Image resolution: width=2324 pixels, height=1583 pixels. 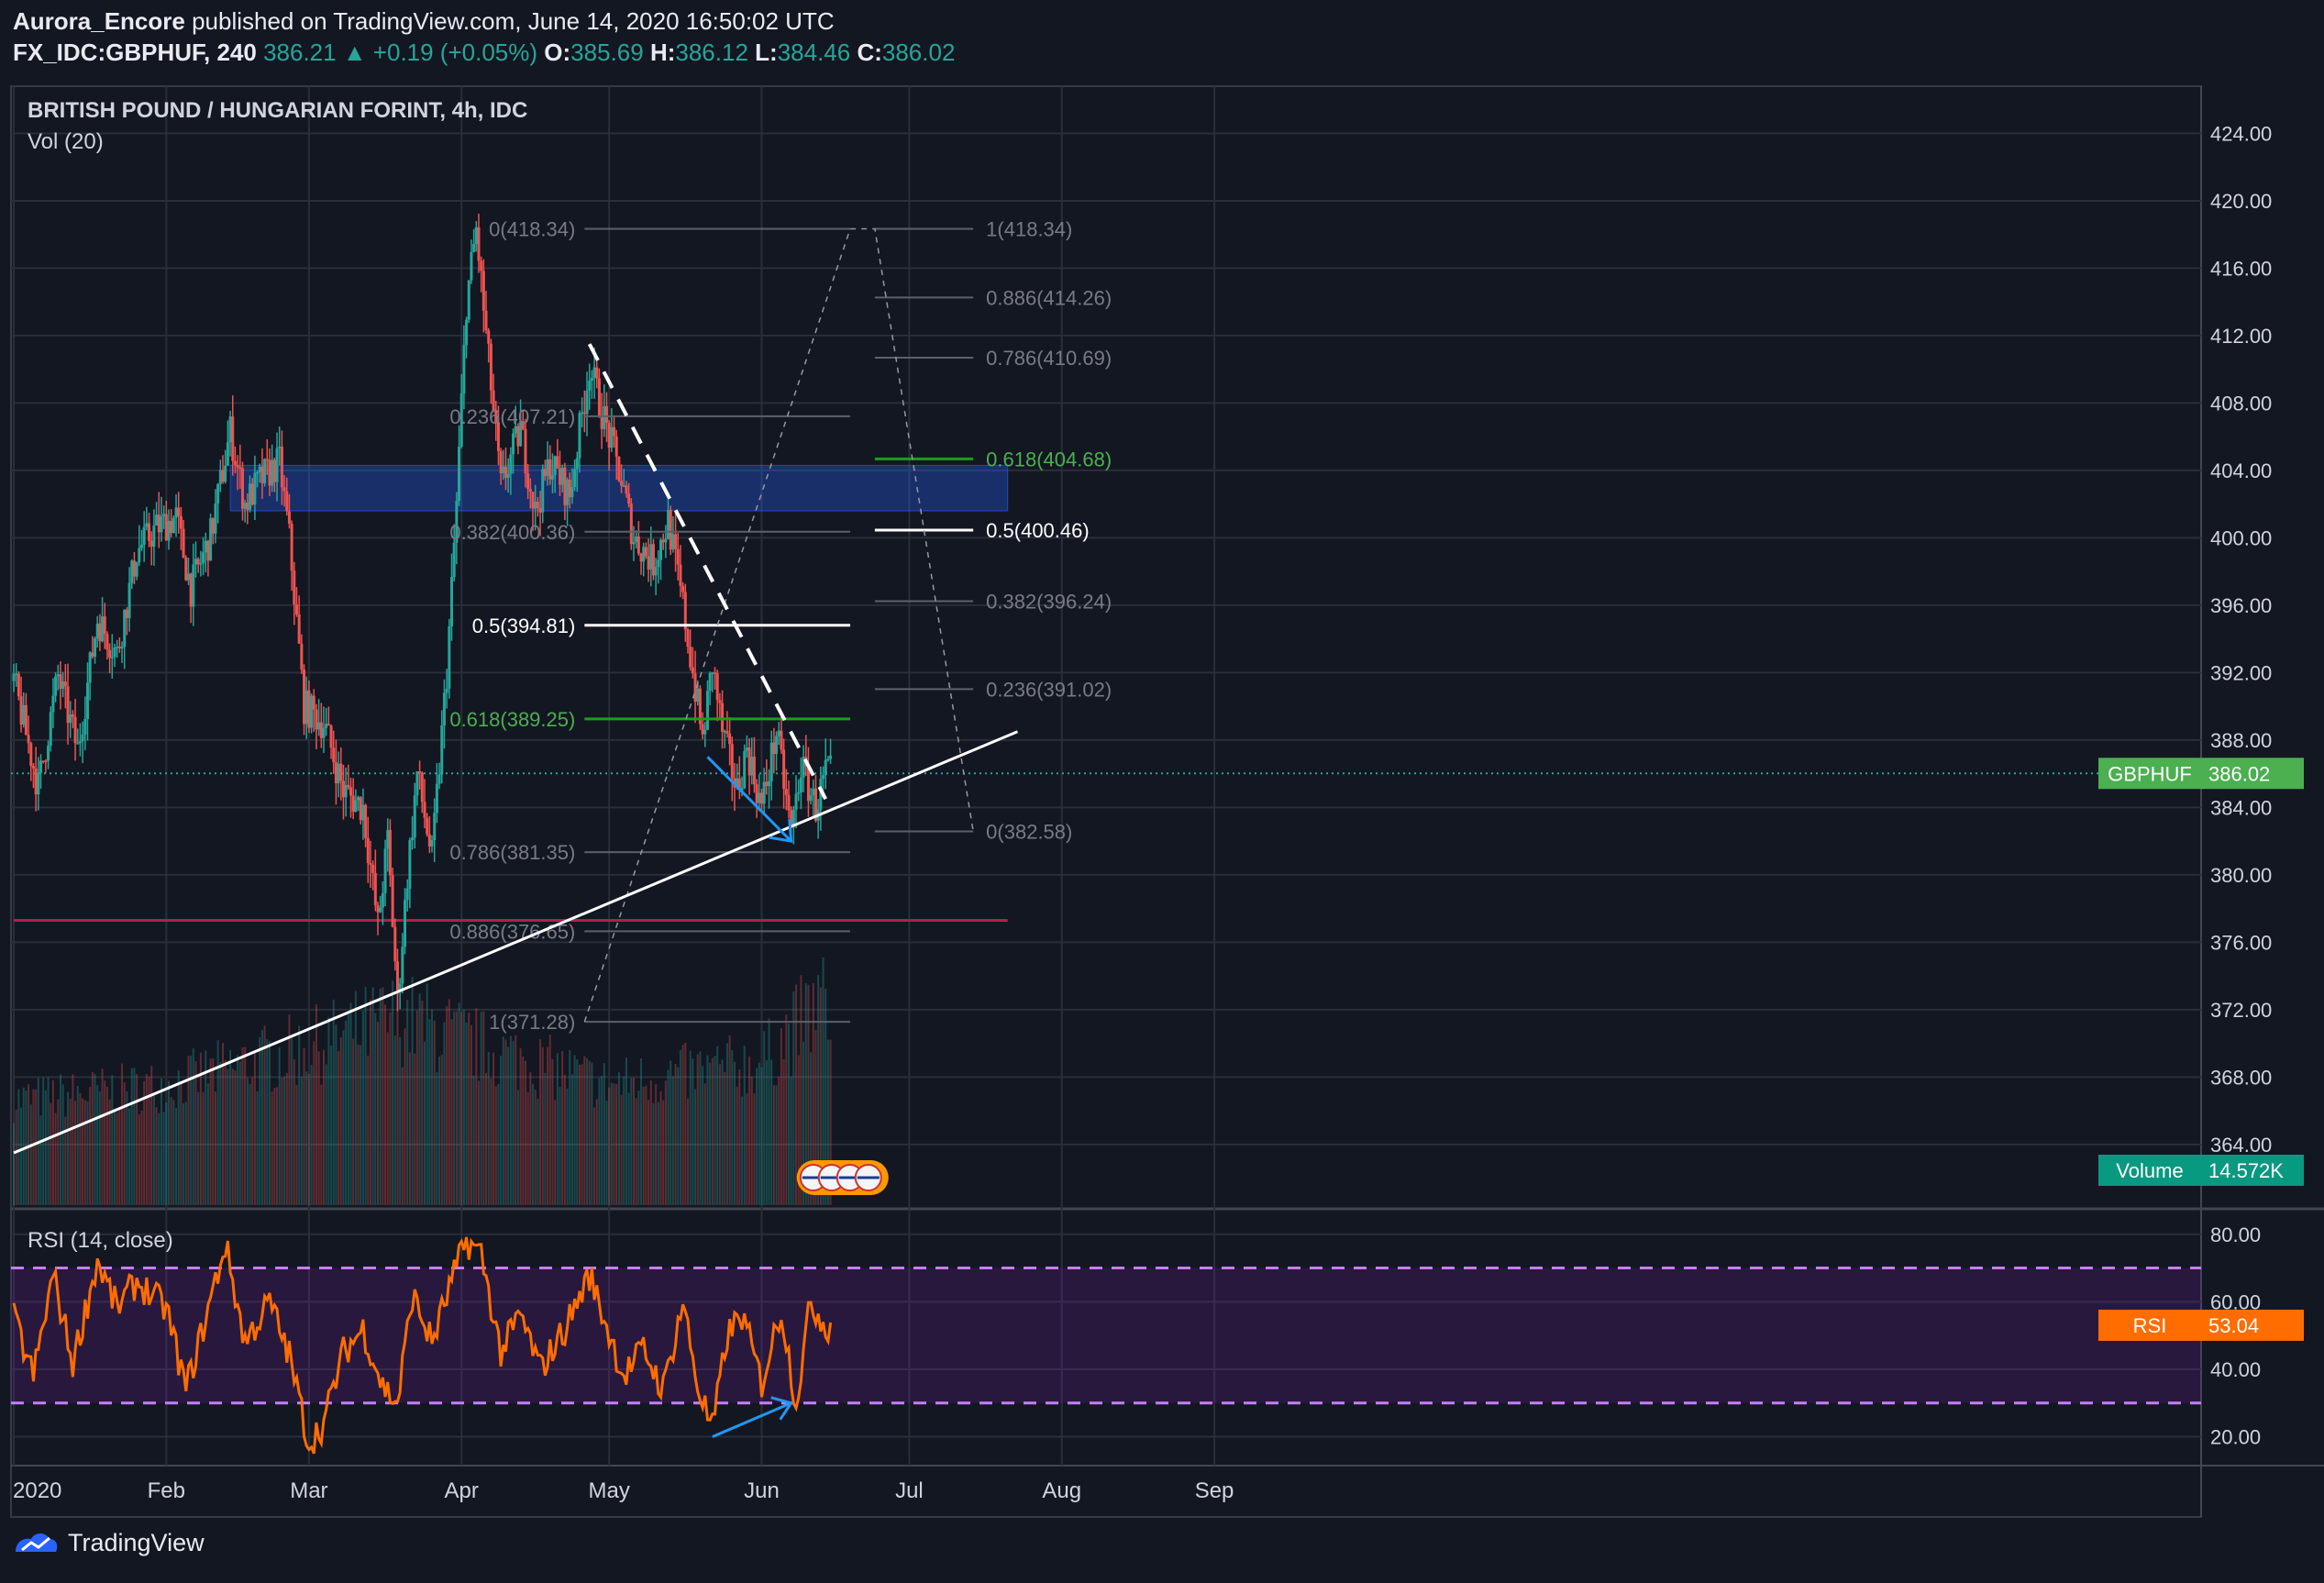 I want to click on price-tick-2: 416.00, so click(x=2241, y=268).